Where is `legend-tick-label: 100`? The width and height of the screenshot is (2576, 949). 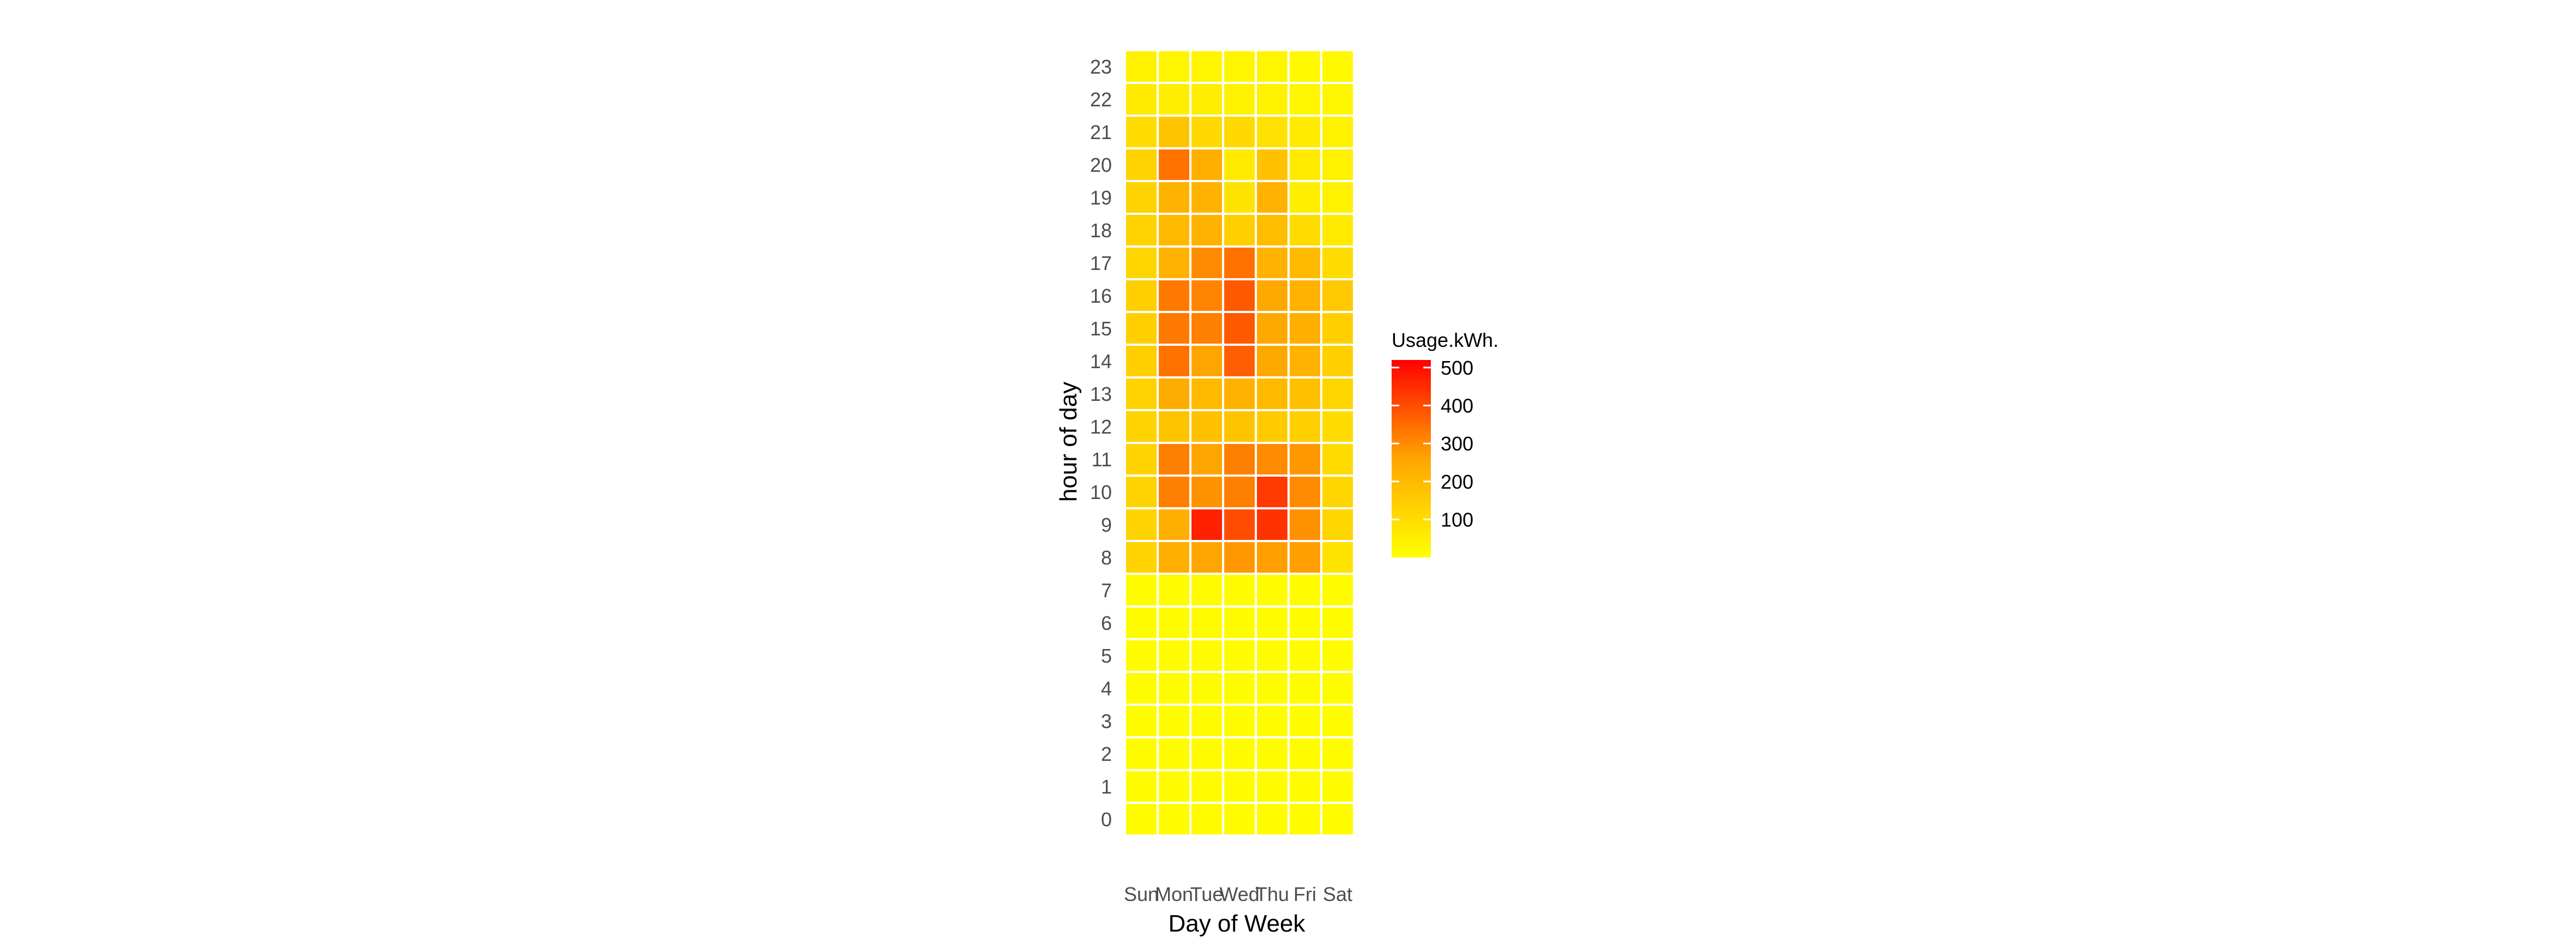
legend-tick-label: 100 is located at coordinates (1457, 519).